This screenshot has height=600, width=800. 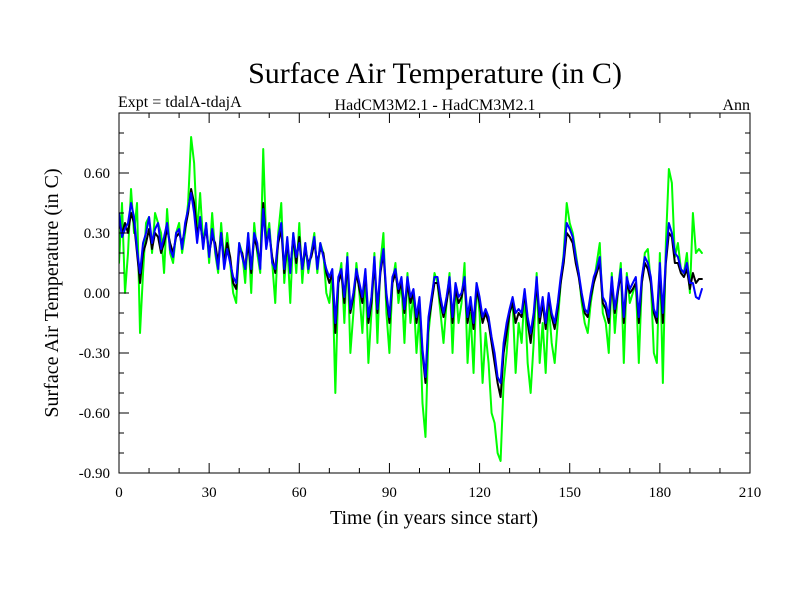 What do you see at coordinates (94, 474) in the screenshot?
I see `y-tick-label: -0.90` at bounding box center [94, 474].